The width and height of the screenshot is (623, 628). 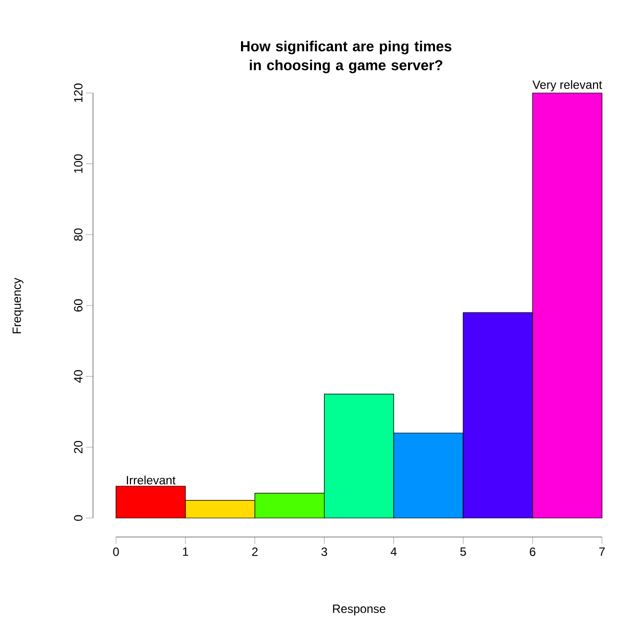 What do you see at coordinates (116, 552) in the screenshot?
I see `x-tick-label: 0` at bounding box center [116, 552].